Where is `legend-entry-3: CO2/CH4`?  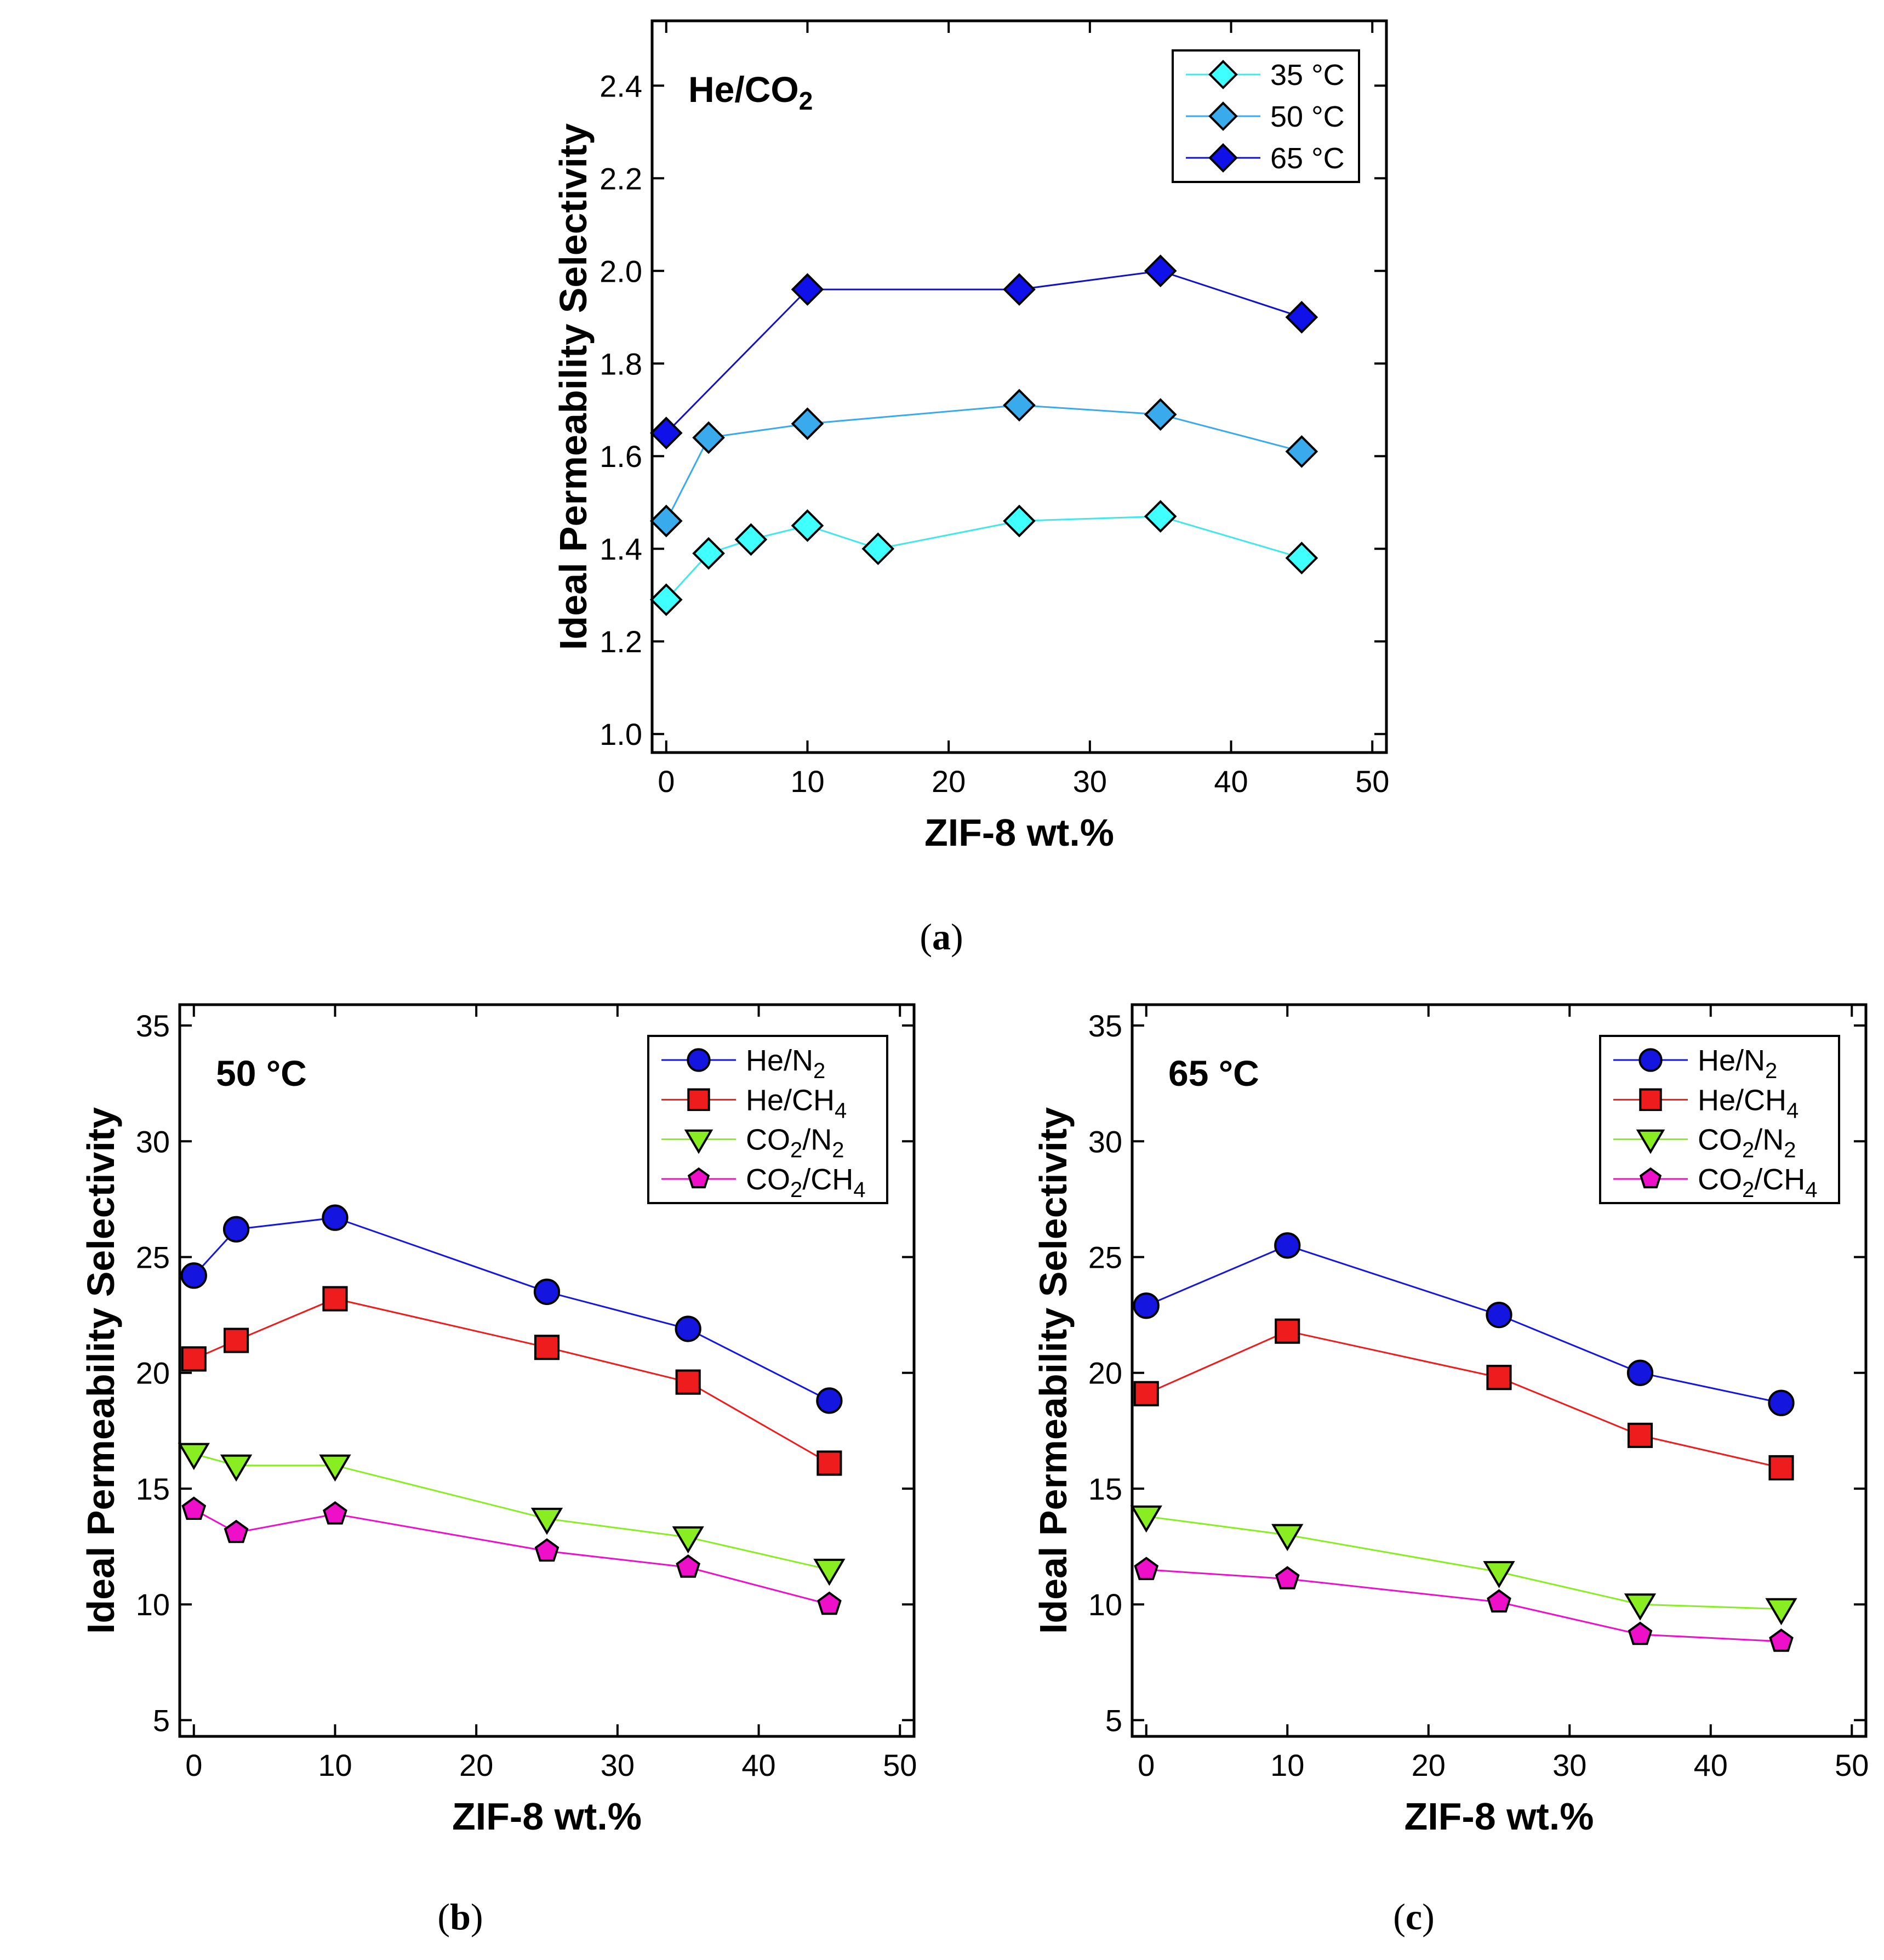
legend-entry-3: CO2/CH4 is located at coordinates (806, 1182).